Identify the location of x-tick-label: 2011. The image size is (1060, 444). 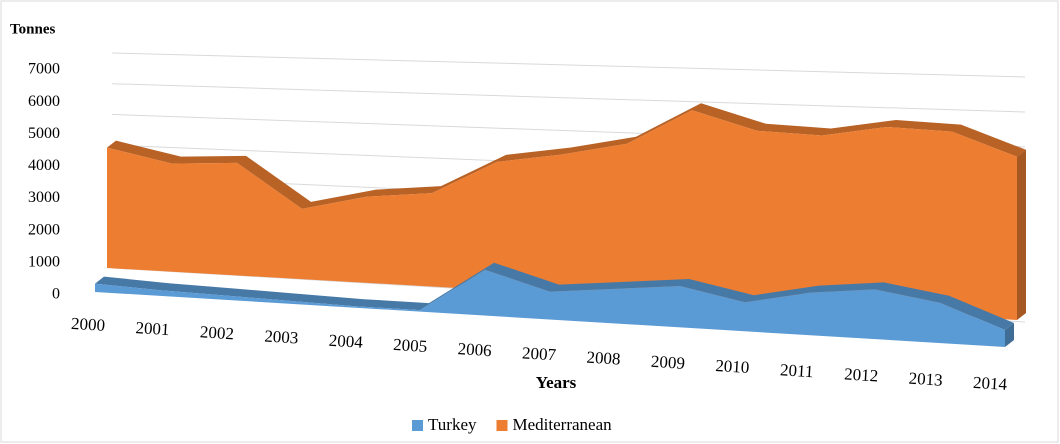
(797, 370).